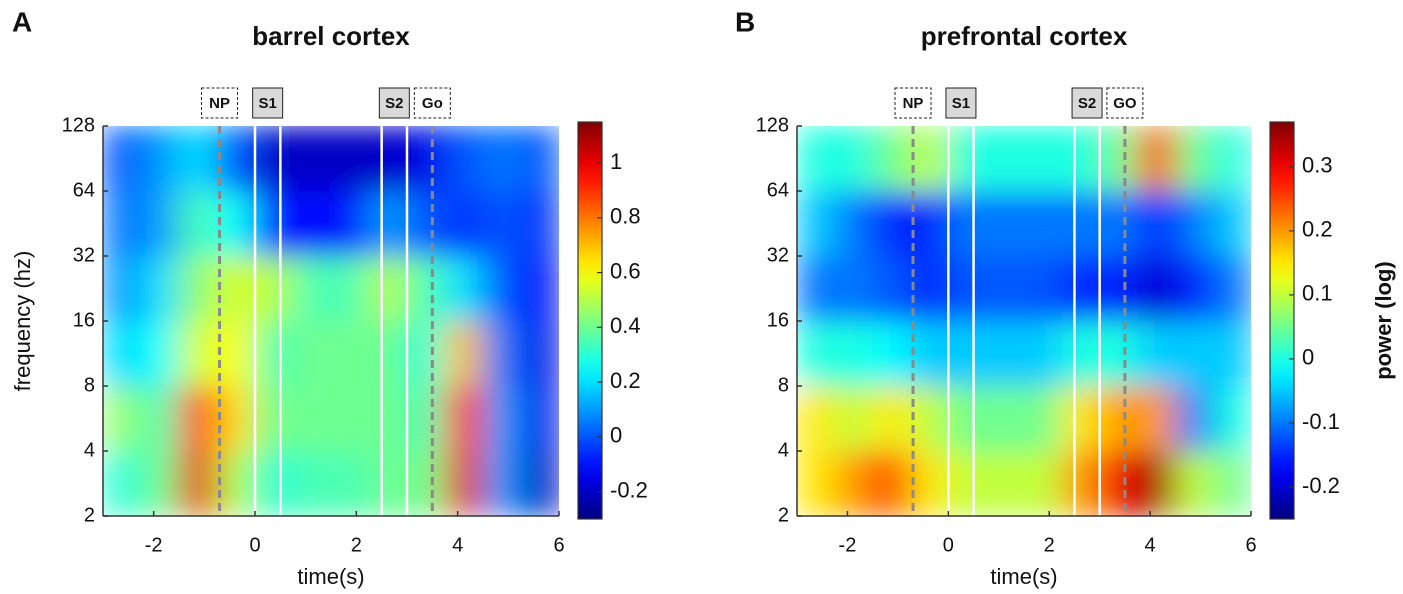  I want to click on colorbar-tick-label: 0.8, so click(625, 216).